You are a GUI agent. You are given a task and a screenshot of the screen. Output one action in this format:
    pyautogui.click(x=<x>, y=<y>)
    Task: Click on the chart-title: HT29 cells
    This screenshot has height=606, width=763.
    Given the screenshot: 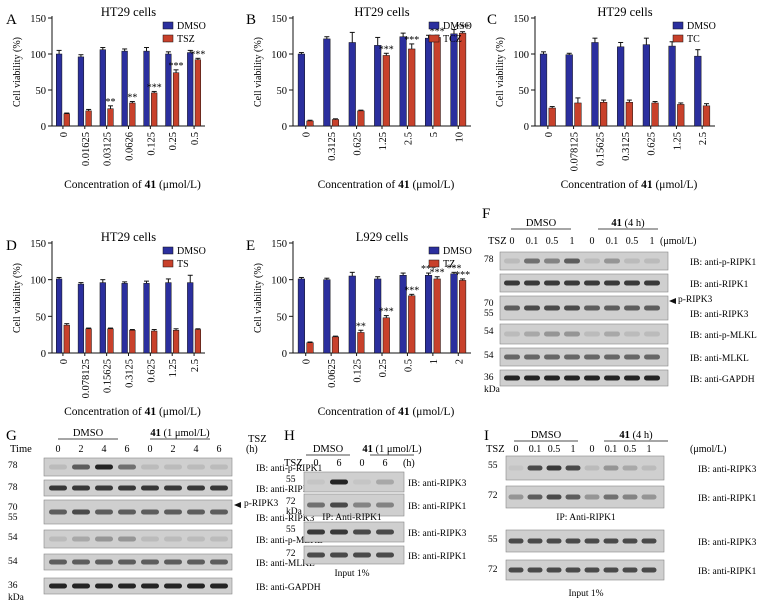 What is the action you would take?
    pyautogui.click(x=128, y=12)
    